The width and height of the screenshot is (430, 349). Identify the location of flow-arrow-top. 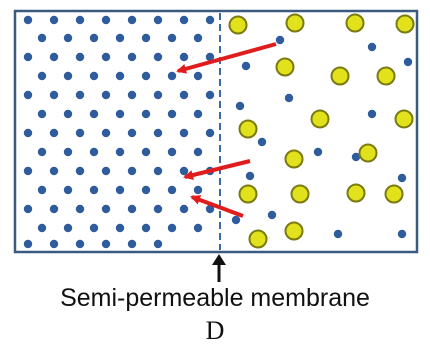
(226, 58).